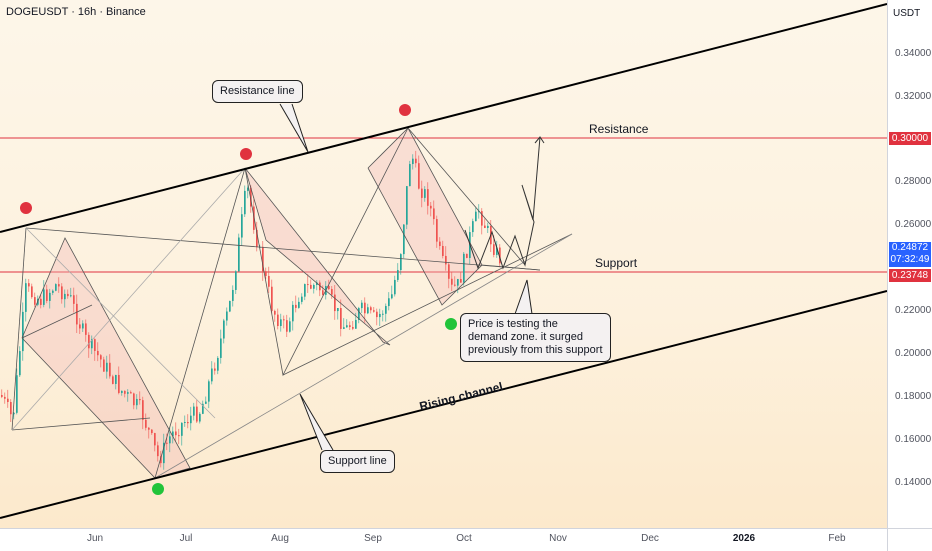 The height and width of the screenshot is (551, 932). What do you see at coordinates (464, 538) in the screenshot?
I see `time-tick: Oct` at bounding box center [464, 538].